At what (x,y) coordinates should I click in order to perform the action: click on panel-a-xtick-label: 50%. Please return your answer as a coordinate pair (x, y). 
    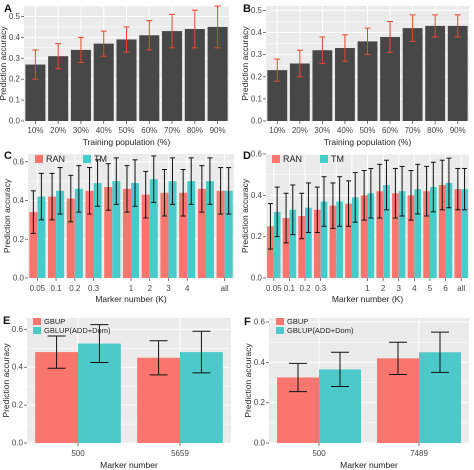
    Looking at the image, I should click on (126, 130).